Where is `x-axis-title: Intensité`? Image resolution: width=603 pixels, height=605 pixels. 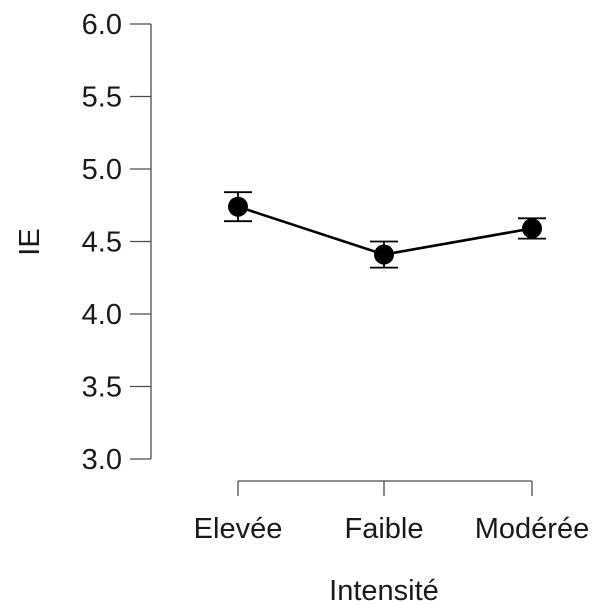 x-axis-title: Intensité is located at coordinates (384, 590).